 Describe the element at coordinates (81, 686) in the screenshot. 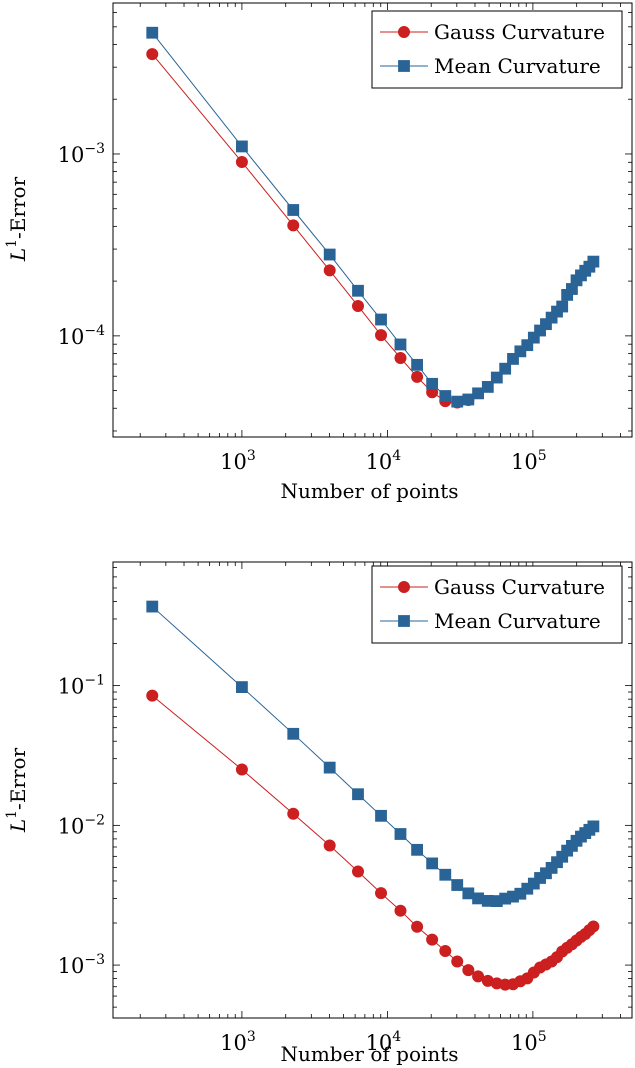

I see `y-tick-label: 10⁻¹` at that location.